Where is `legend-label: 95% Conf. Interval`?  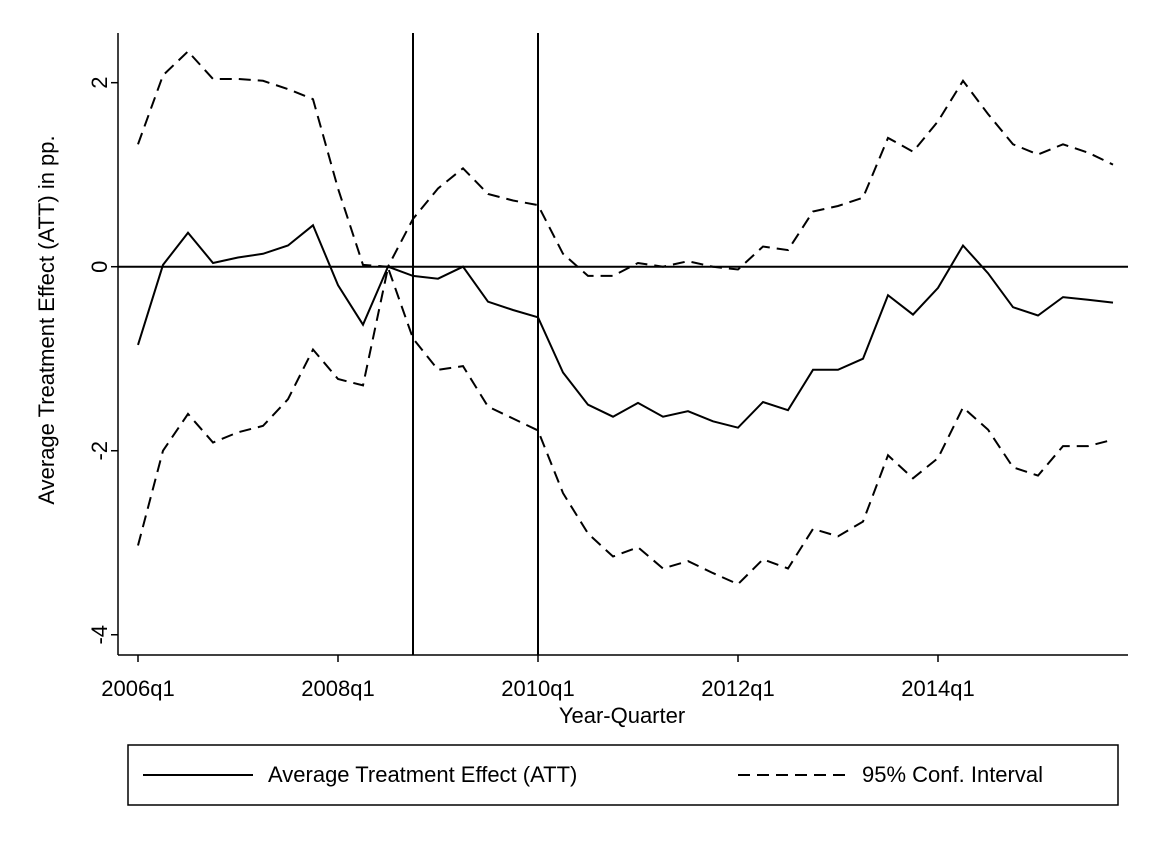
legend-label: 95% Conf. Interval is located at coordinates (952, 774).